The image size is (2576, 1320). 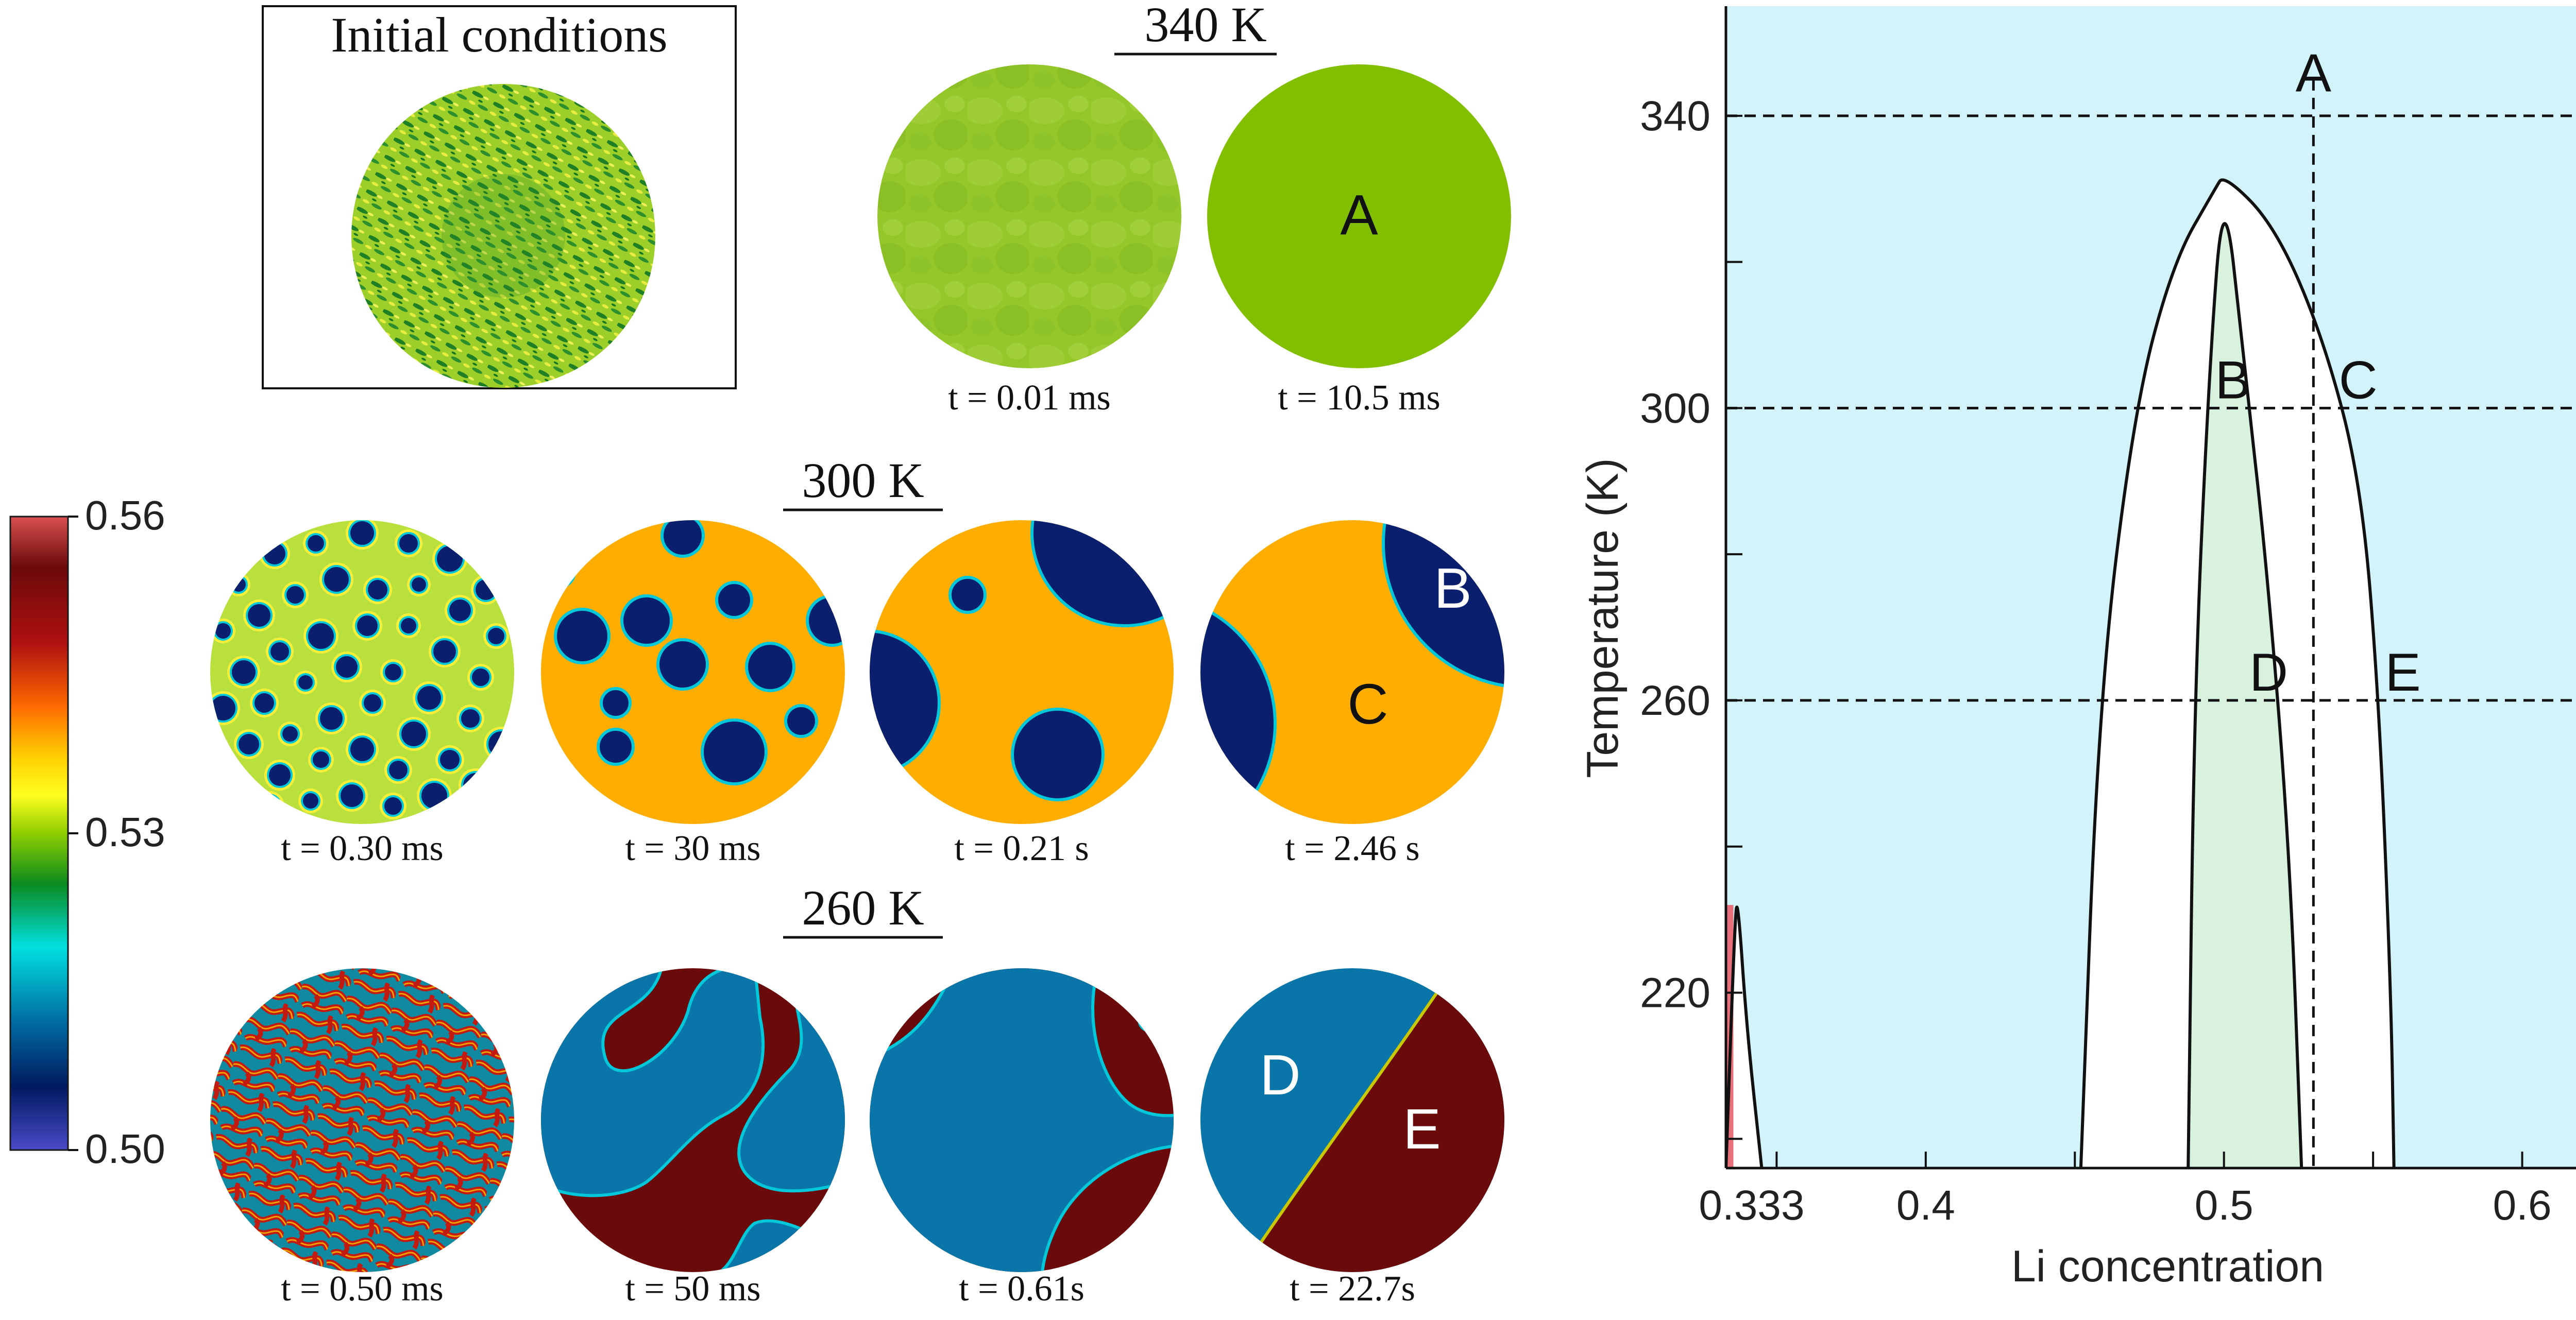 What do you see at coordinates (125, 1149) in the screenshot?
I see `colorbar-tick-min: 0.50` at bounding box center [125, 1149].